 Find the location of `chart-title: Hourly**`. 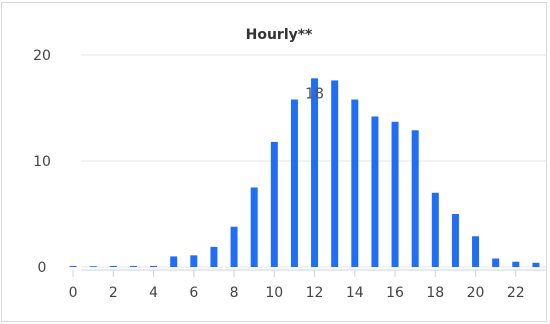

chart-title: Hourly** is located at coordinates (279, 35).